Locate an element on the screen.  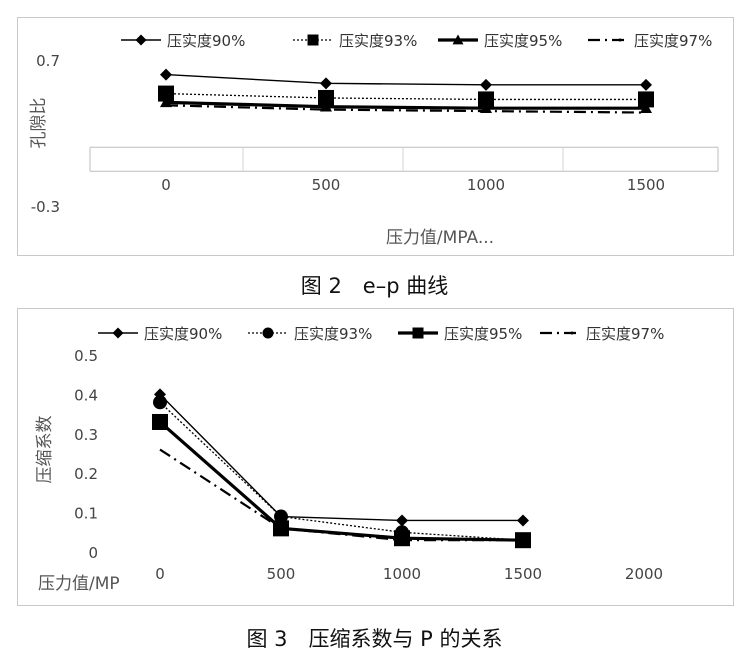
y-axis-label: 孔隙比 is located at coordinates (39, 123).